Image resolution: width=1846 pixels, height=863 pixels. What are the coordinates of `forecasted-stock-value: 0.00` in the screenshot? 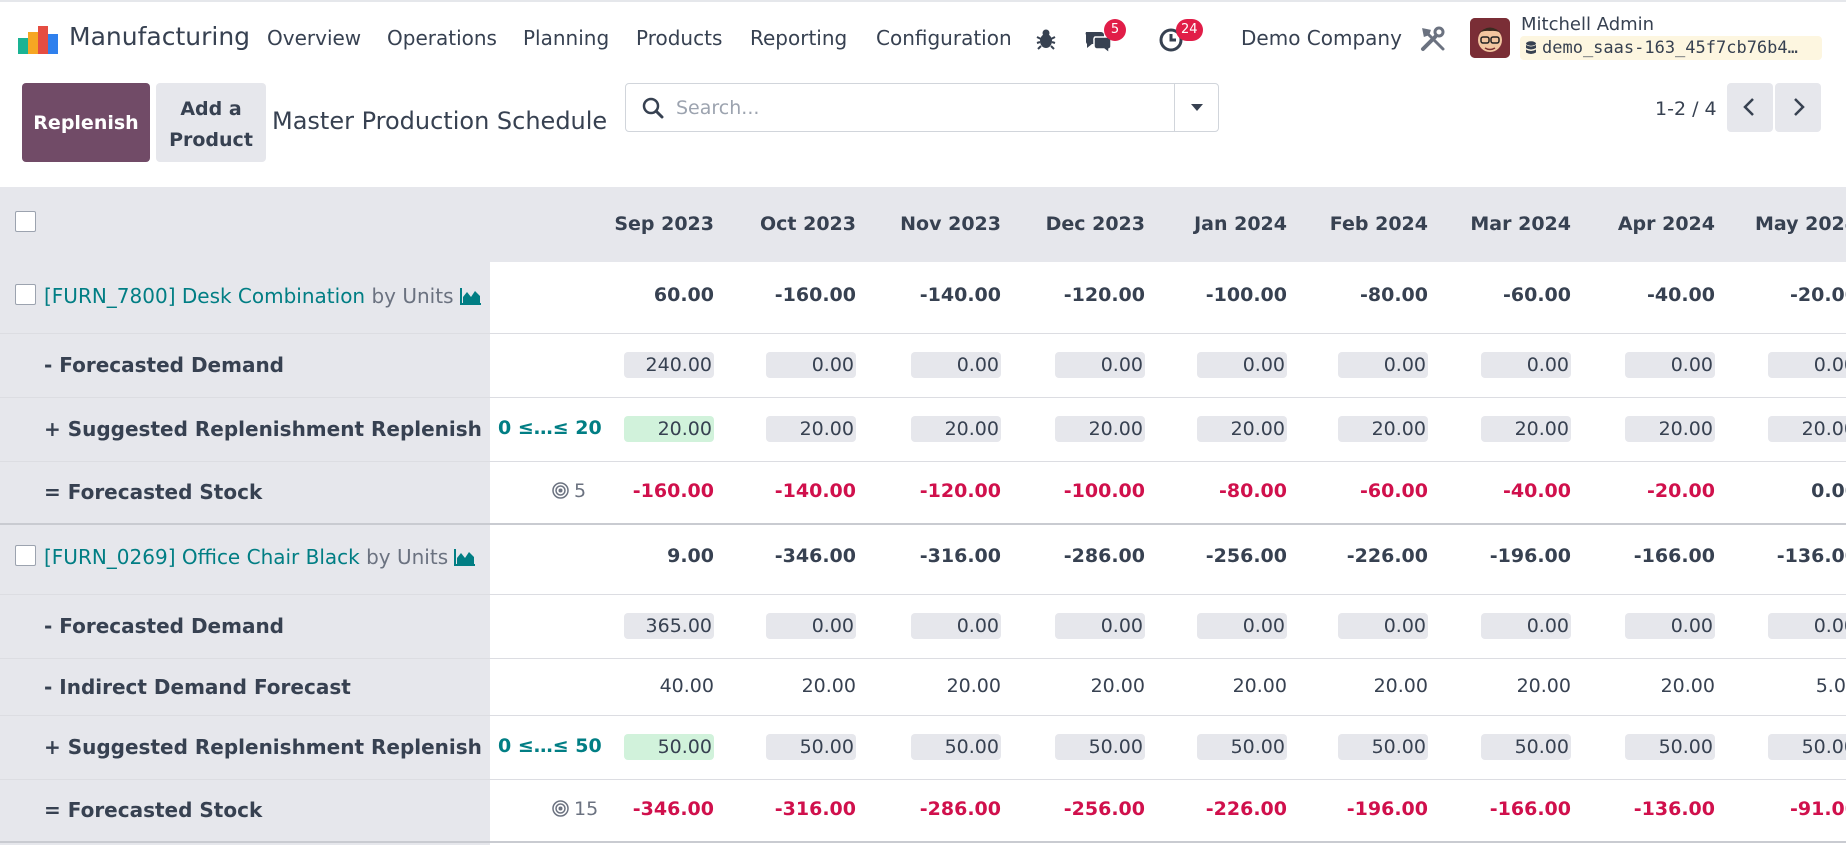 It's located at (1828, 491).